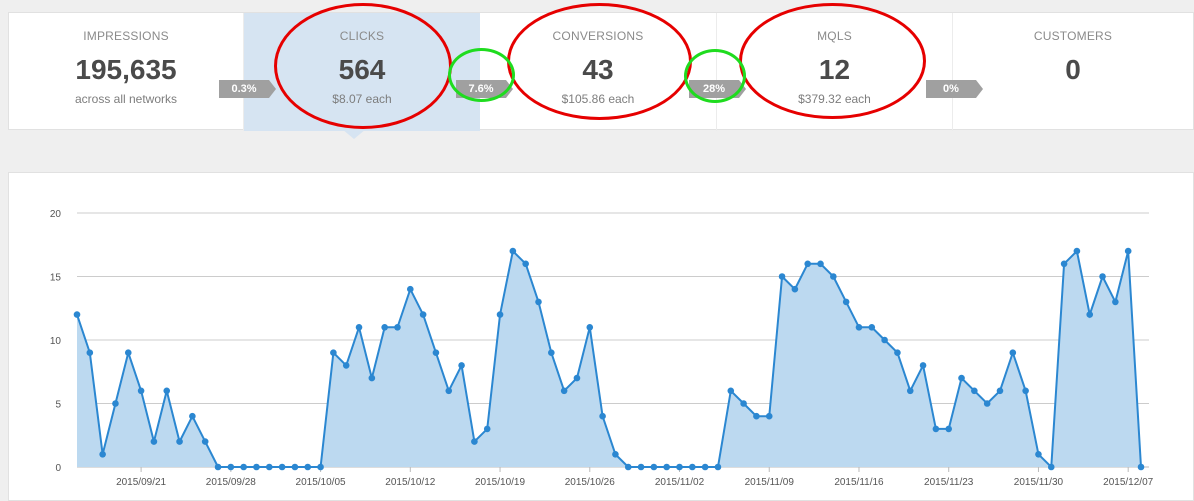 The height and width of the screenshot is (501, 1194). What do you see at coordinates (770, 482) in the screenshot?
I see `x-tick-label: 2015/11/09` at bounding box center [770, 482].